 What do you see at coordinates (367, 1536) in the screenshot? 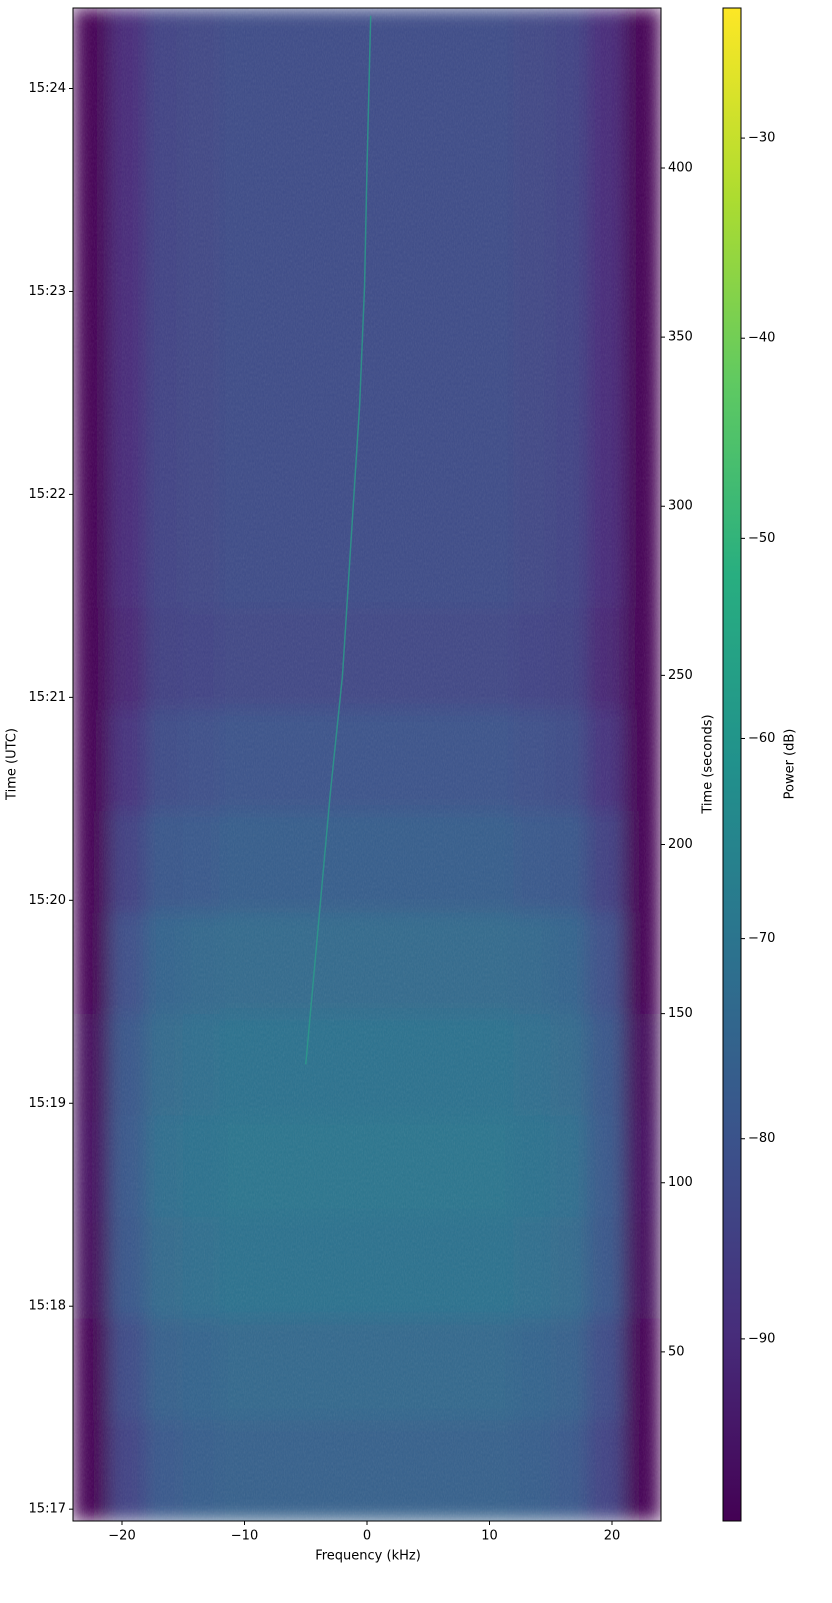
I see `x-tick-label: 0` at bounding box center [367, 1536].